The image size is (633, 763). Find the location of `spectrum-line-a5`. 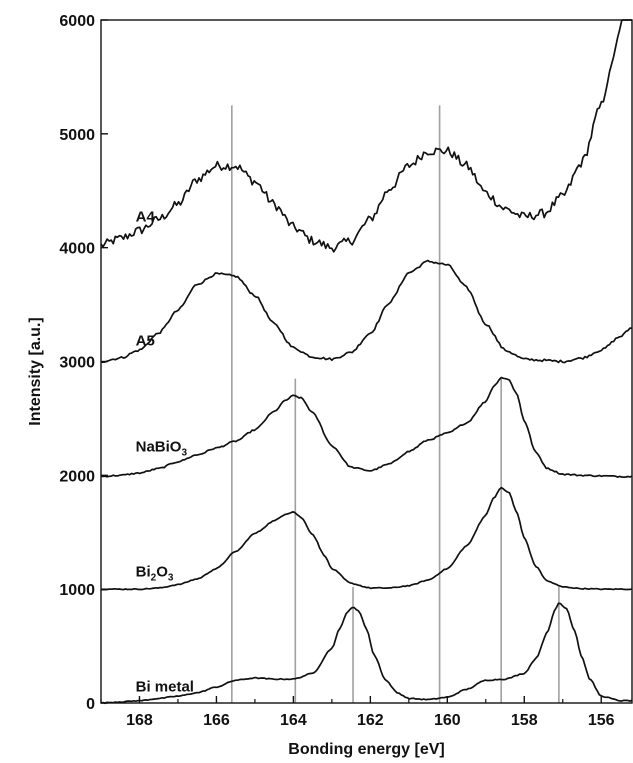

spectrum-line-a5 is located at coordinates (366, 311).